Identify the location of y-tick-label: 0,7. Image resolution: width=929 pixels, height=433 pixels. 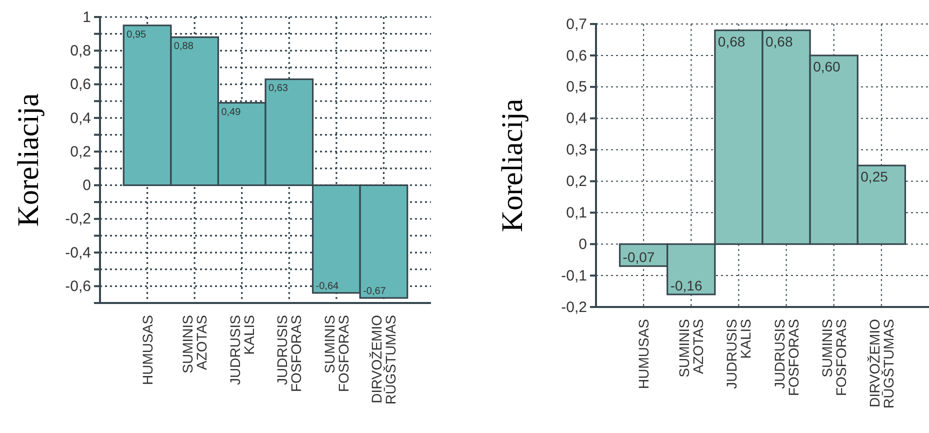
(576, 24).